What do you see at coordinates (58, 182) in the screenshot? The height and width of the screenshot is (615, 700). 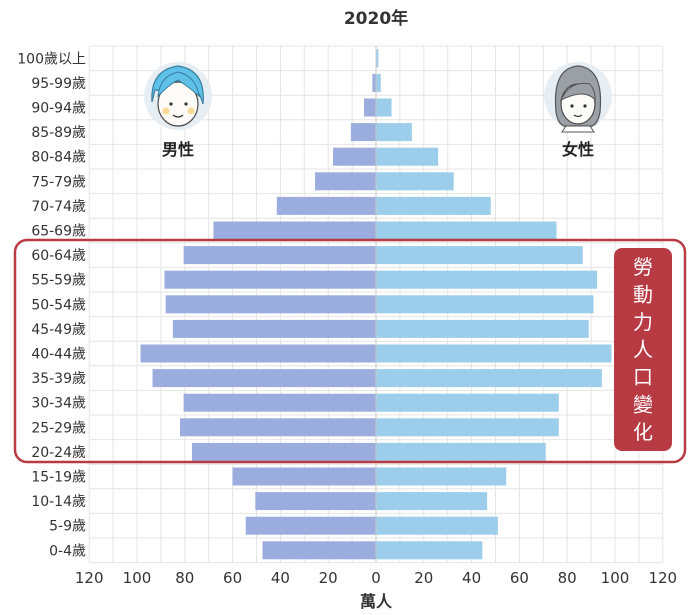 I see `category-label: 75-79歲` at bounding box center [58, 182].